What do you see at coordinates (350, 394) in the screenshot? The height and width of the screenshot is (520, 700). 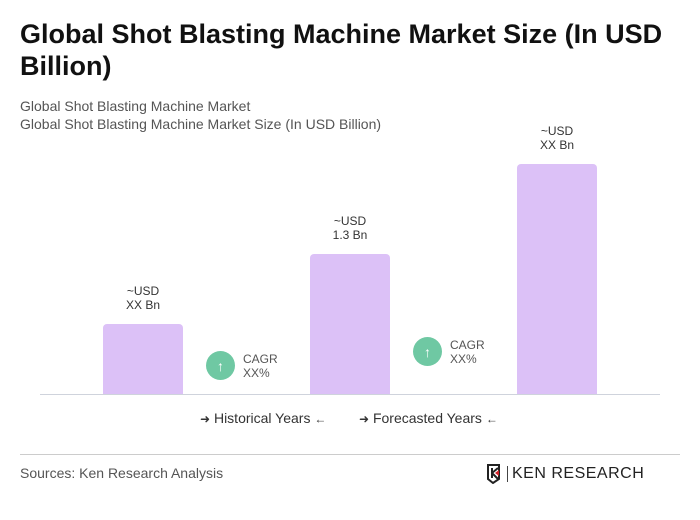 I see `x-axis-line` at bounding box center [350, 394].